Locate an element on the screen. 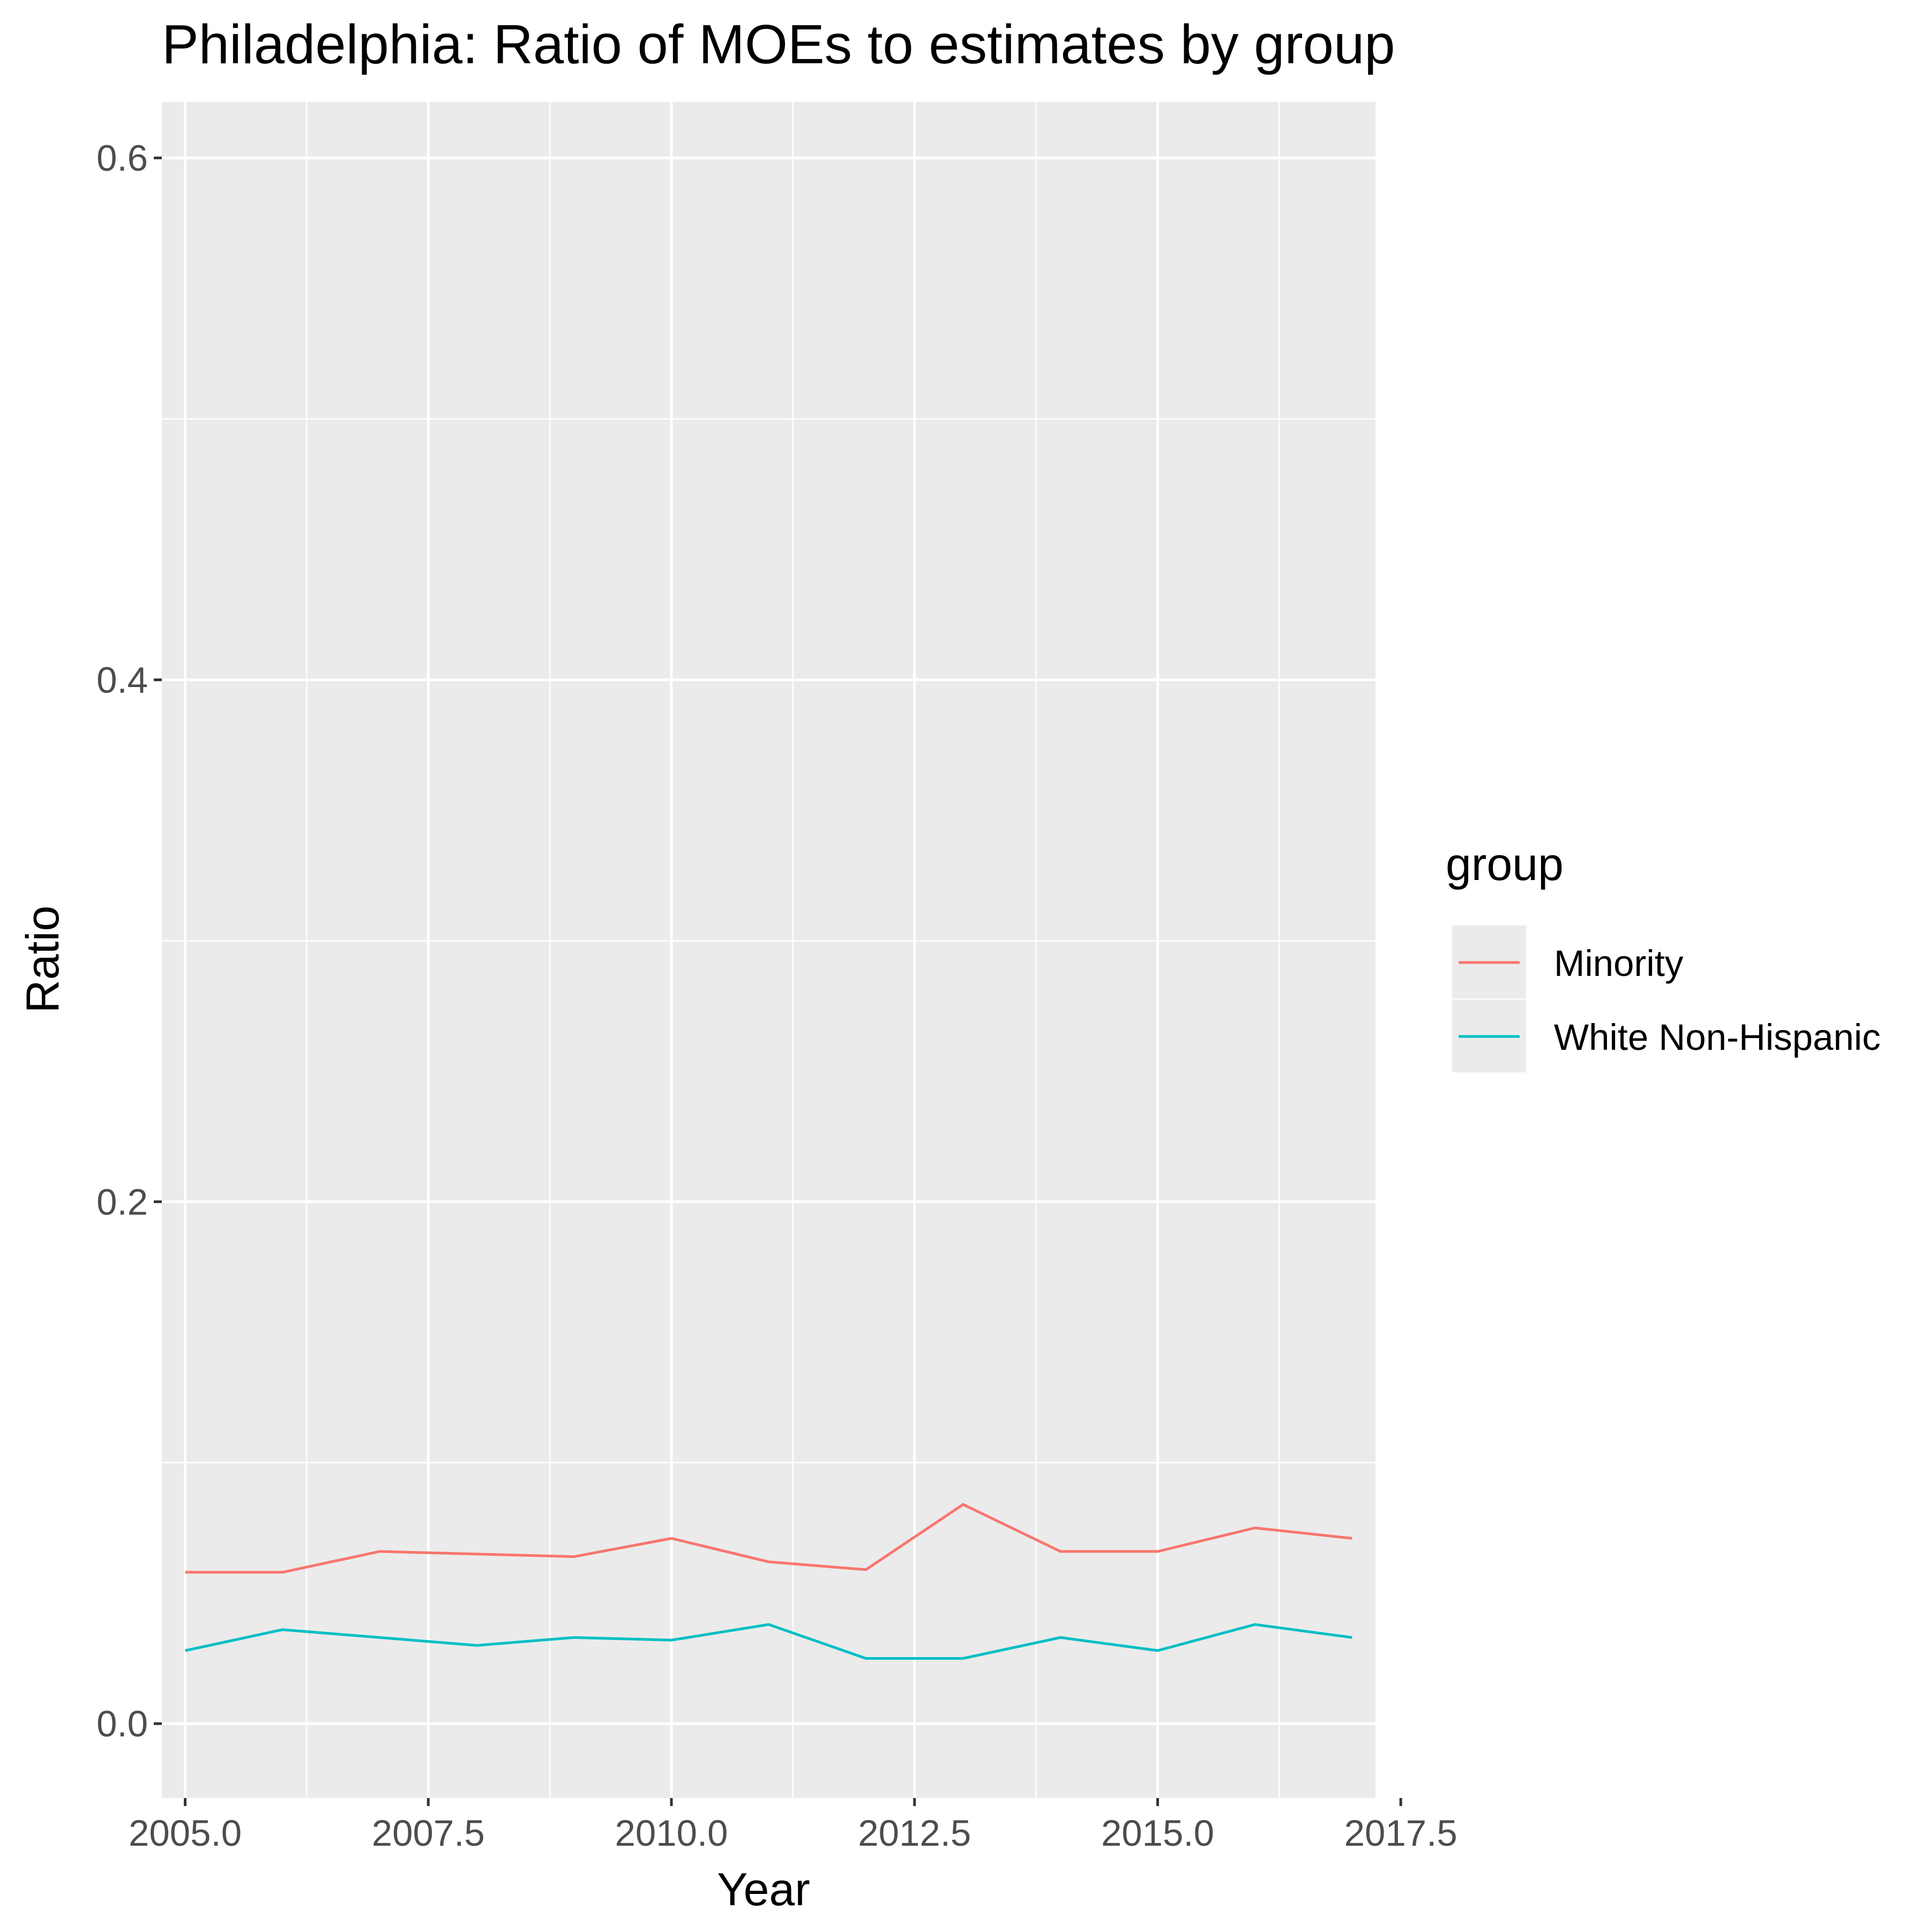 Image resolution: width=1929 pixels, height=1932 pixels. legend-items: Minority White Non-Hispanic is located at coordinates (1667, 999).